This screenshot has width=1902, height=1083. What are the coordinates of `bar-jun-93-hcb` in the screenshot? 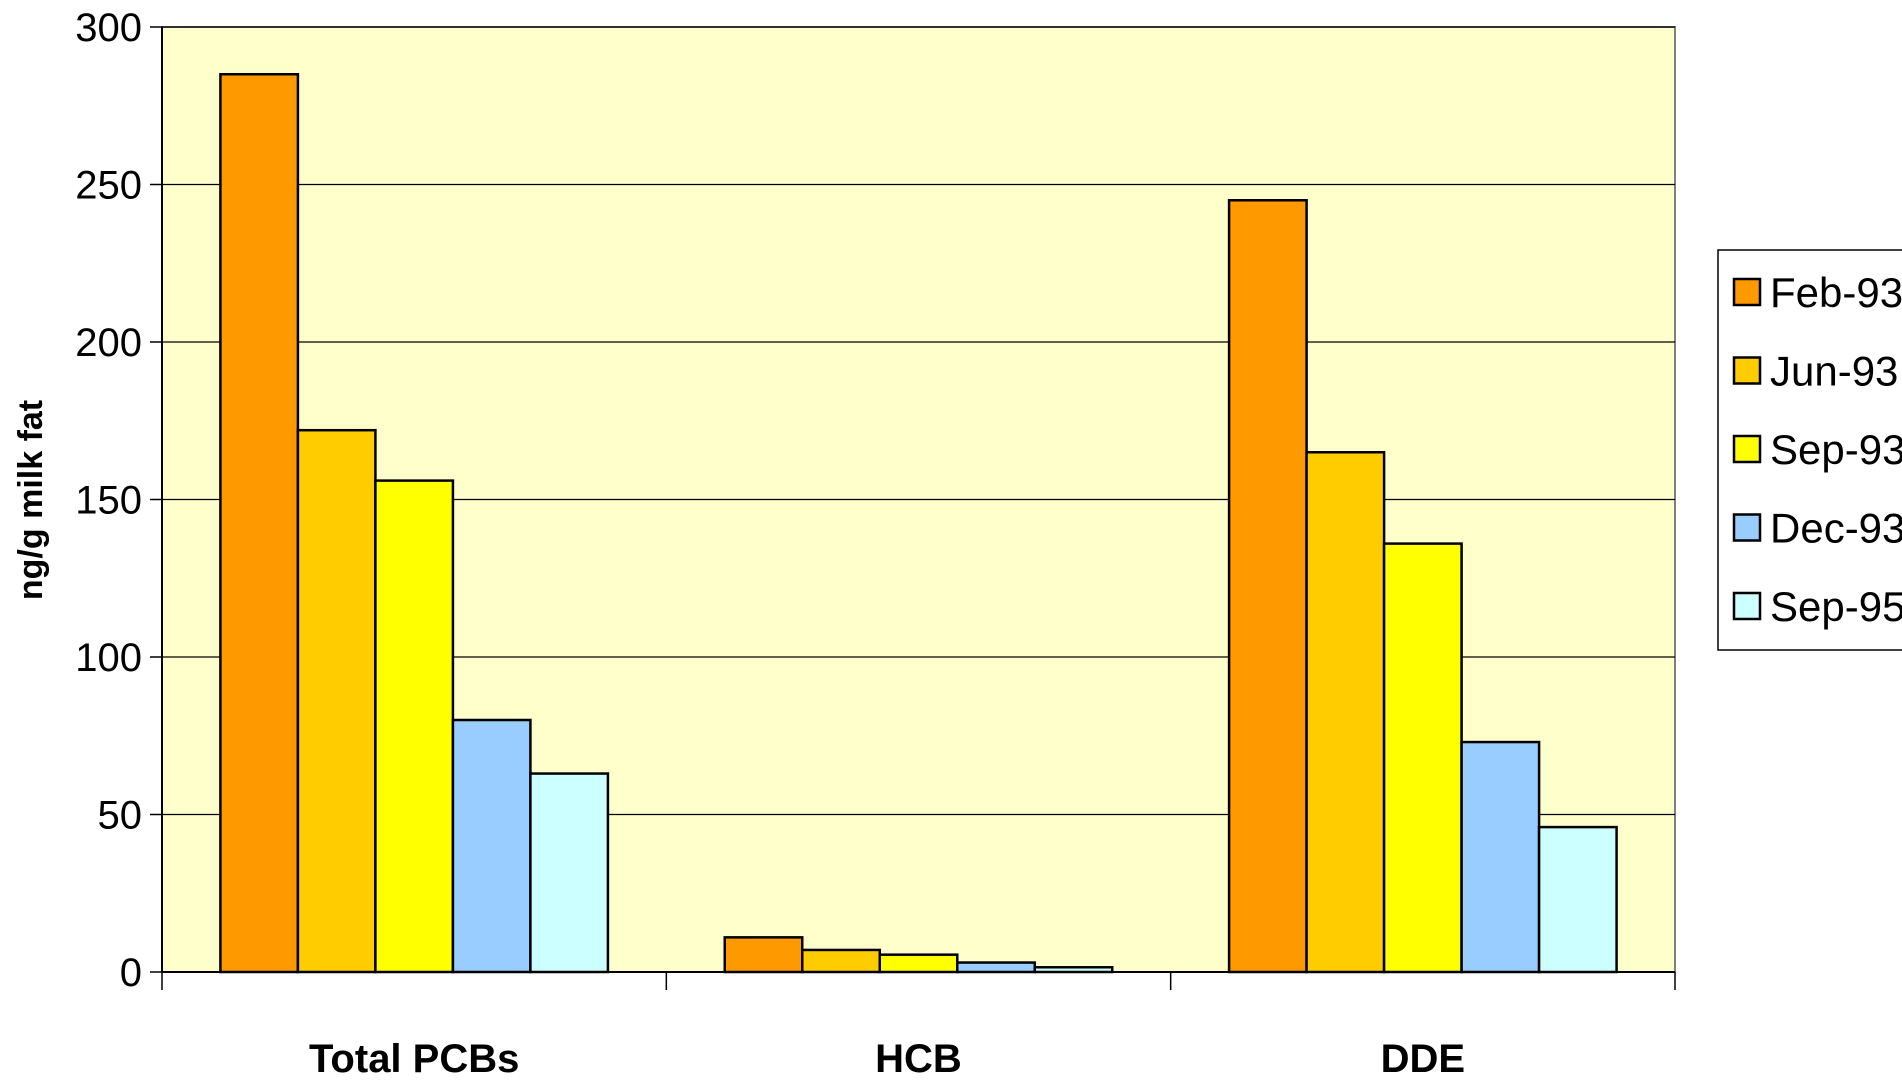 It's located at (841, 961).